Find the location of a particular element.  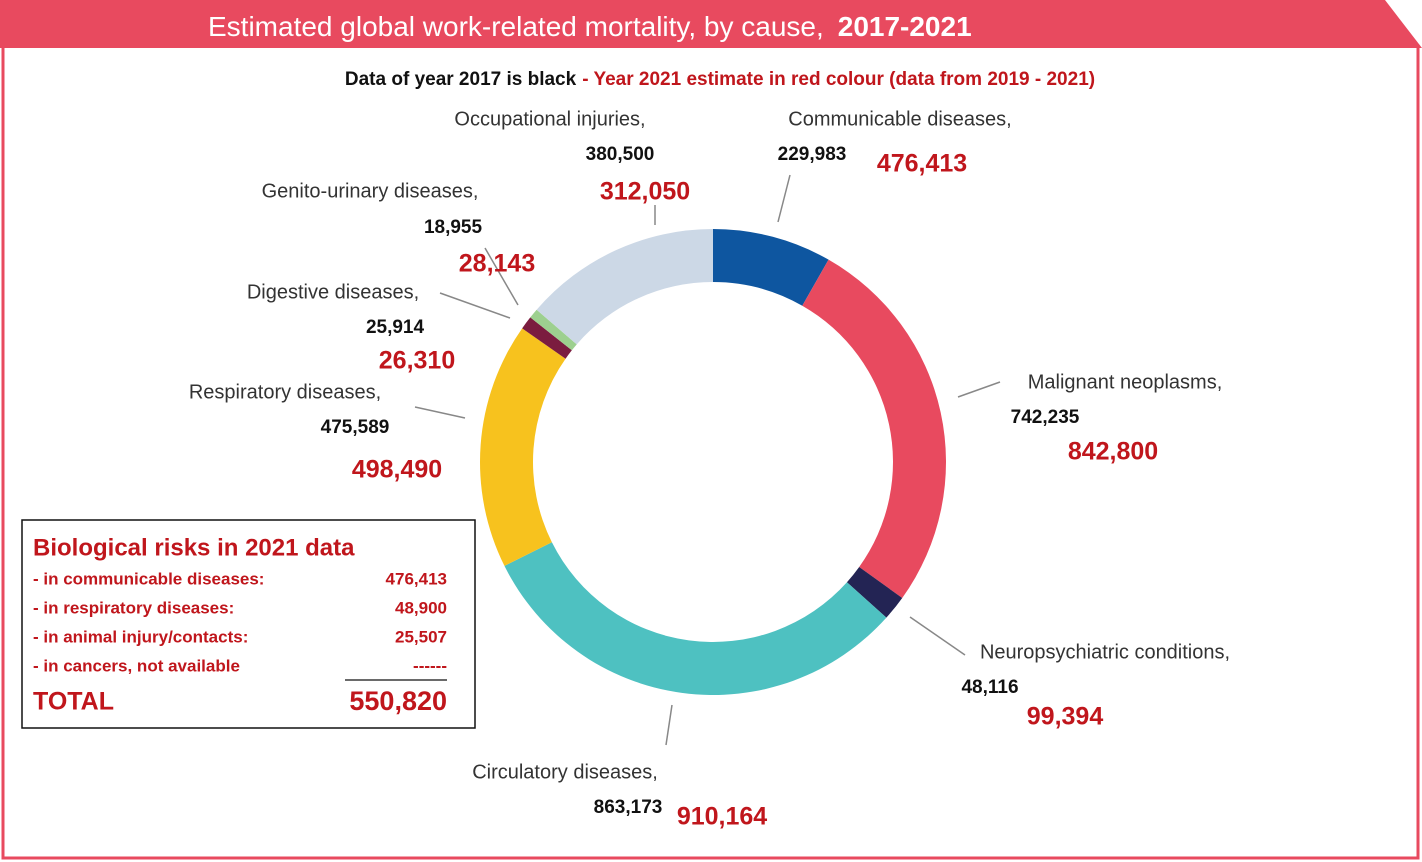

box-row-label: - in communicable diseases: is located at coordinates (148, 578).